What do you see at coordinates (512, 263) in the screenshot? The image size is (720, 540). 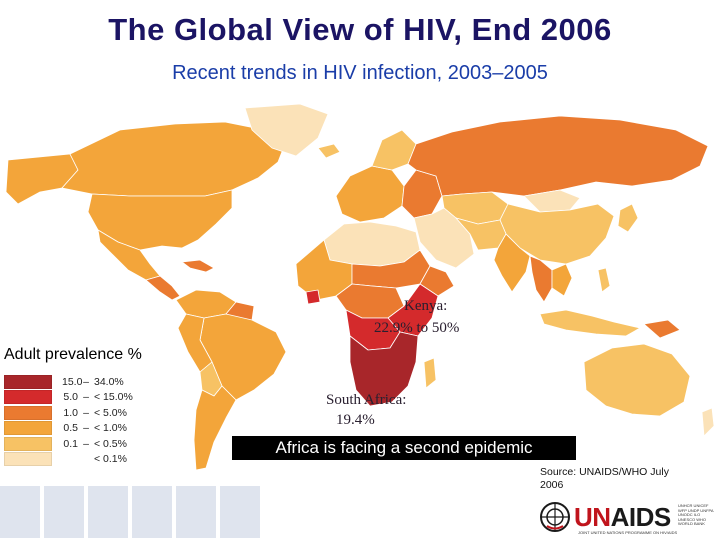 I see `region-india` at bounding box center [512, 263].